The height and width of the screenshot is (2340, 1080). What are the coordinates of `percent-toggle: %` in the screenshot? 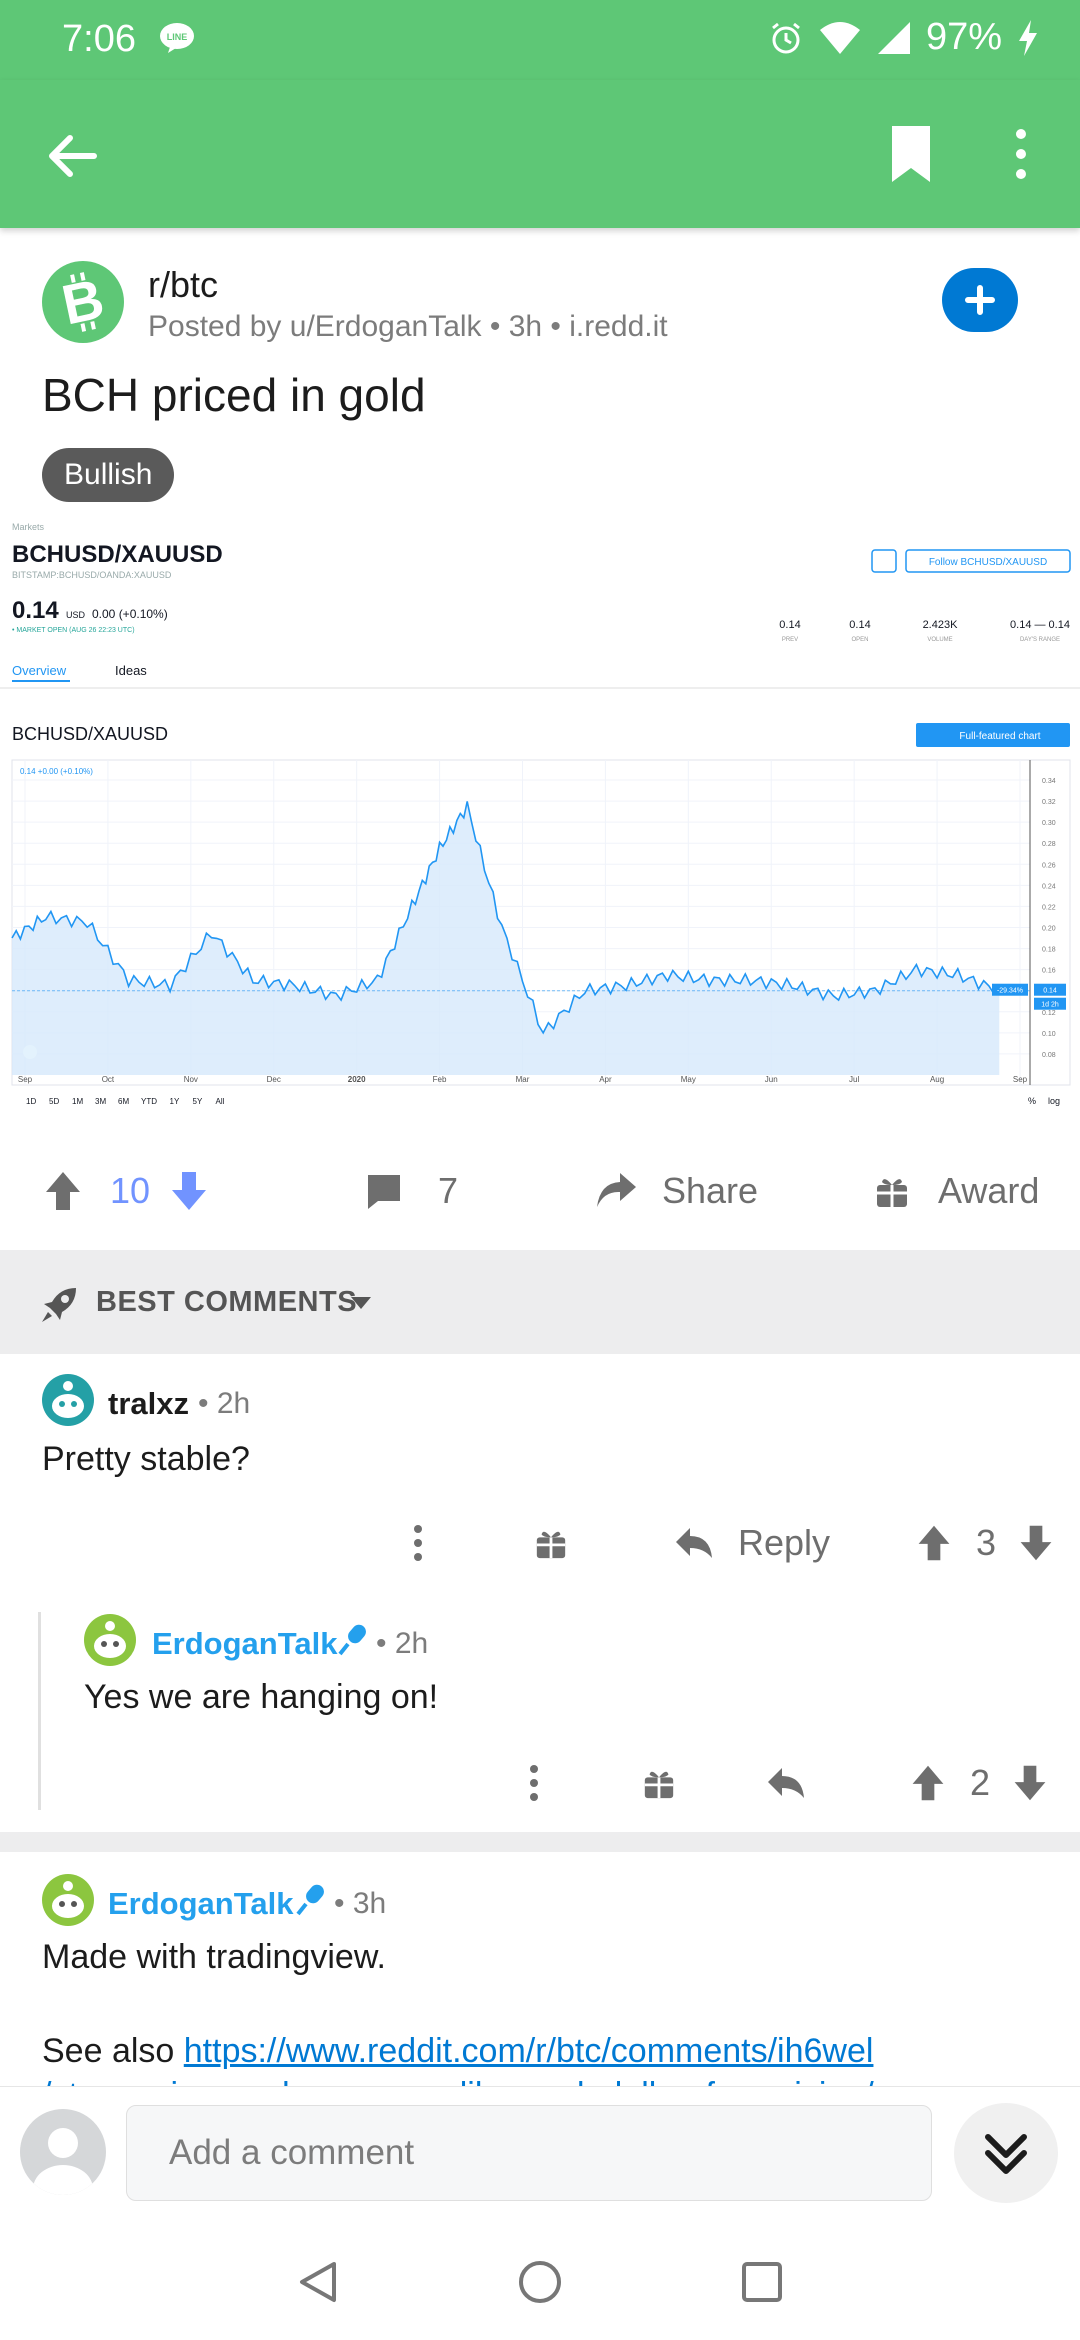 It's located at (1032, 1101).